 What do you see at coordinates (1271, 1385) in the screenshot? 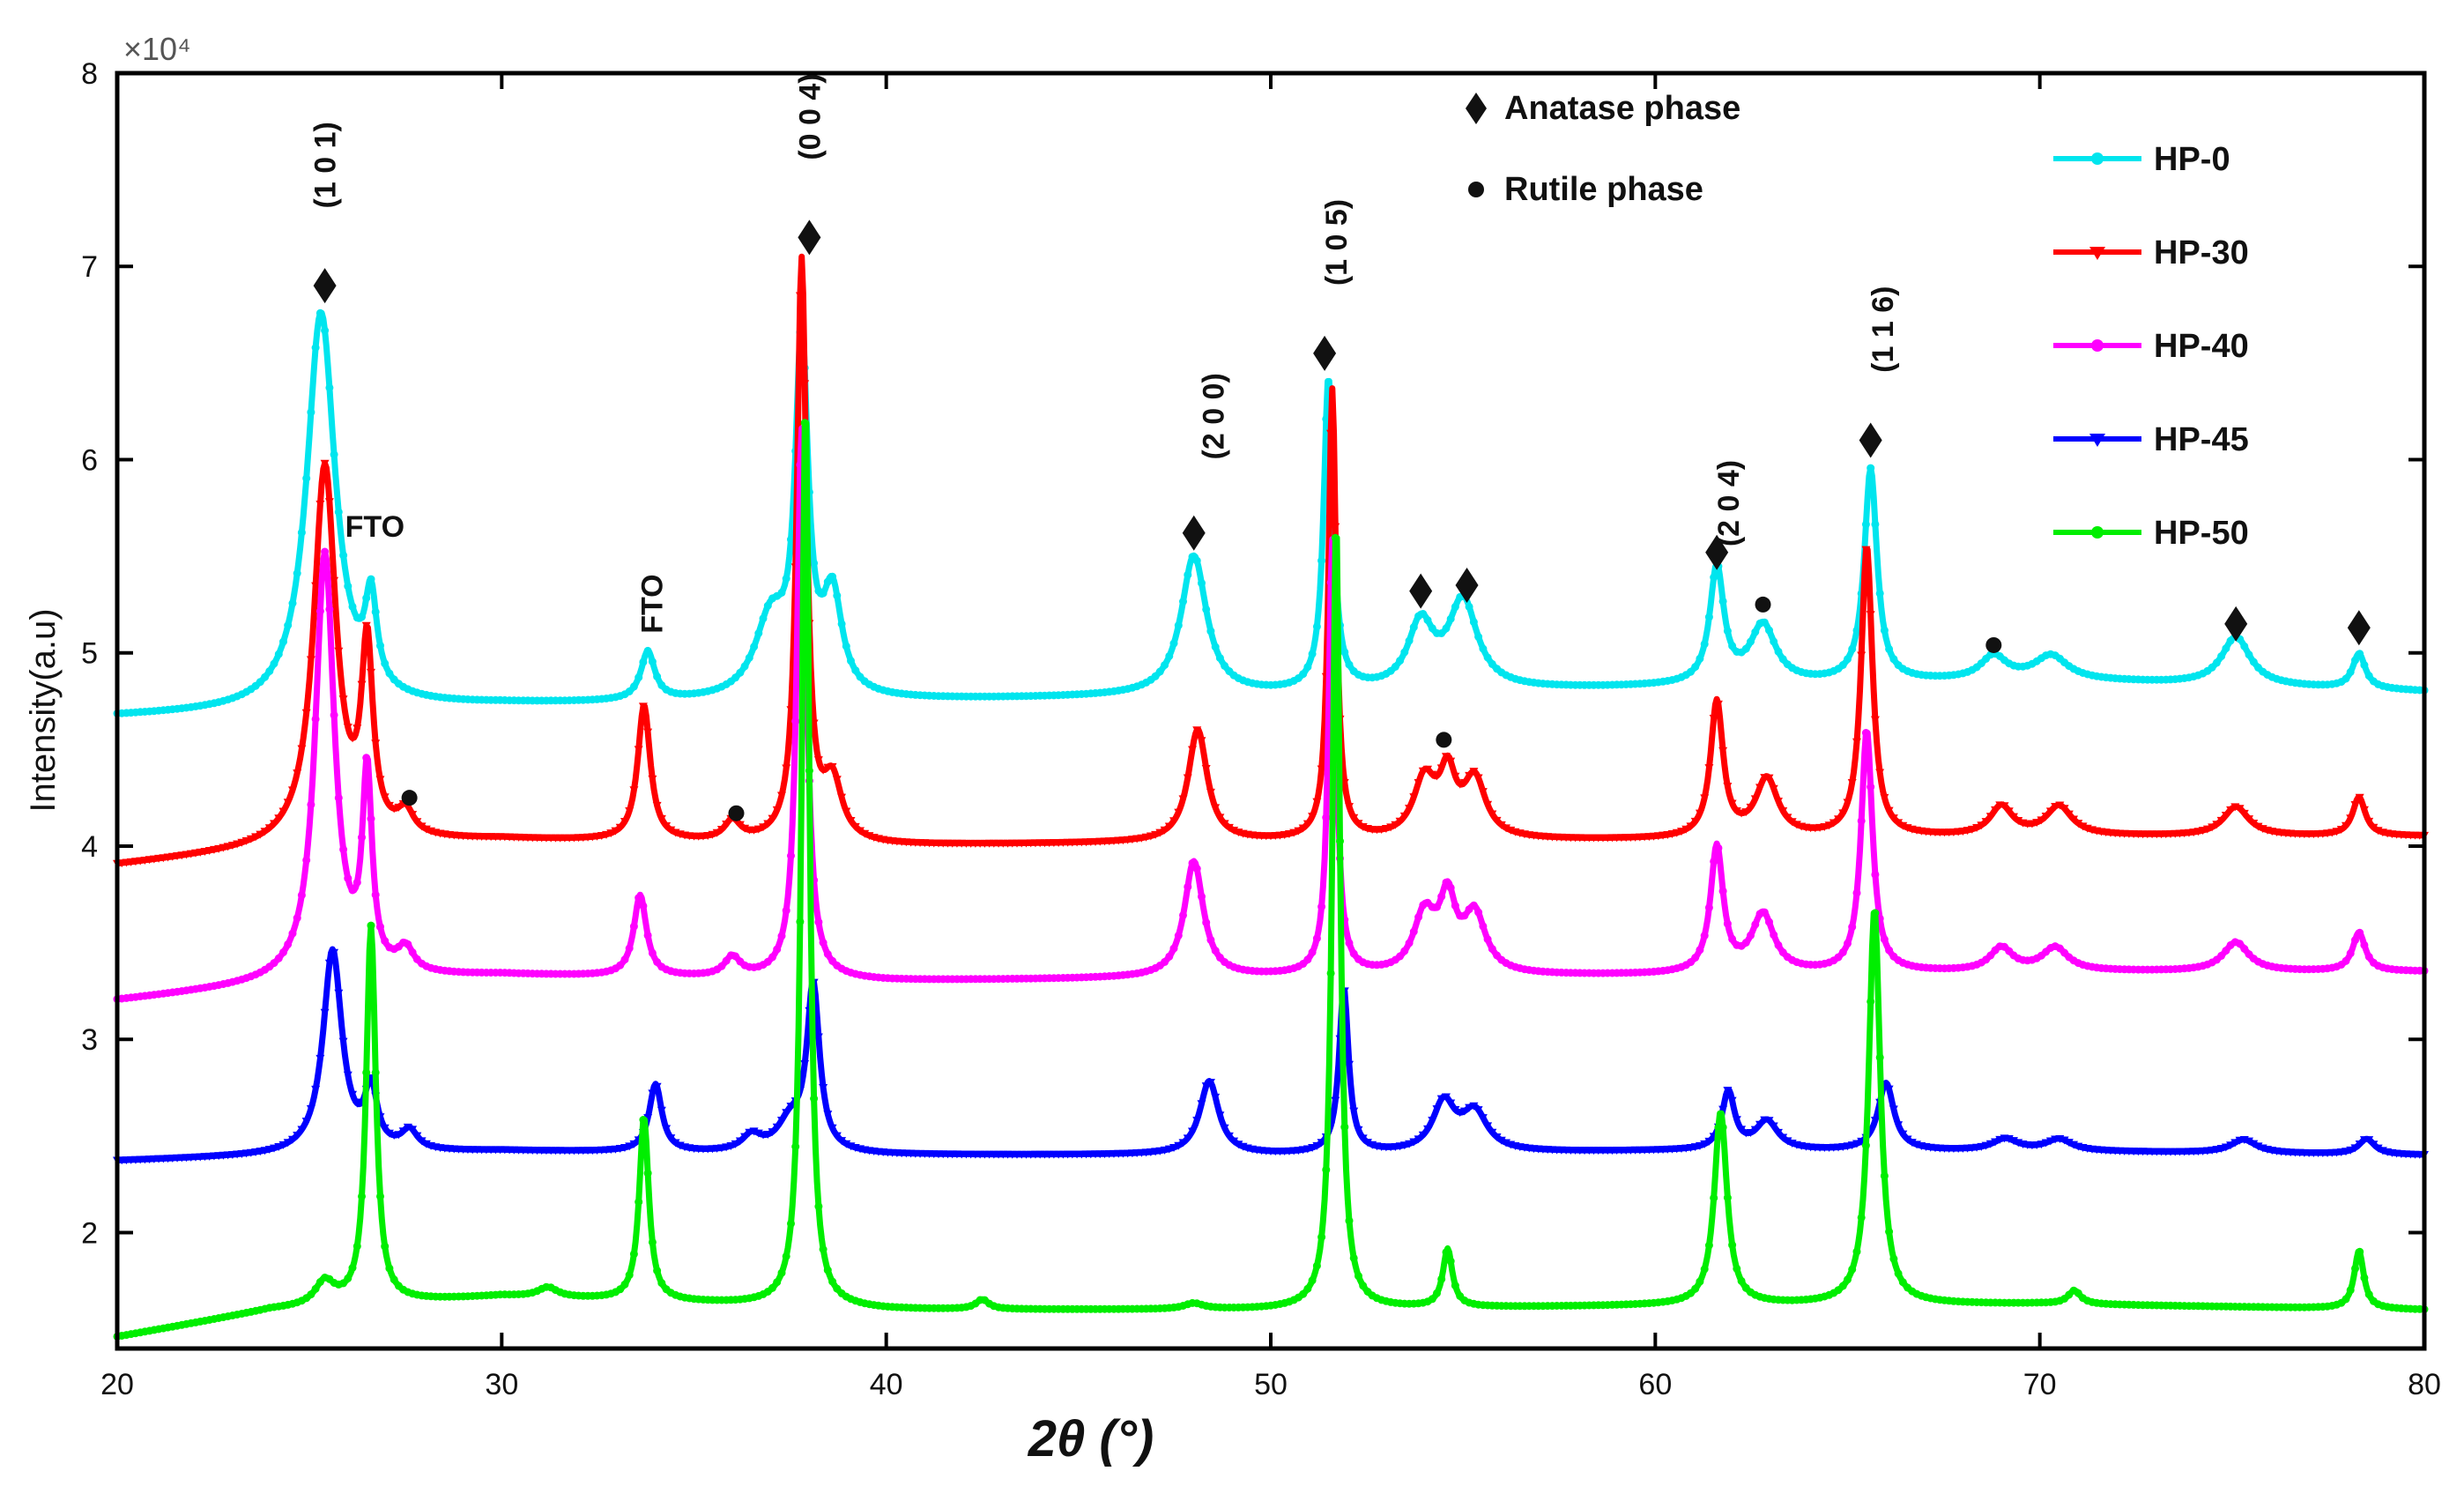
I see `x-tick-label: 50` at bounding box center [1271, 1385].